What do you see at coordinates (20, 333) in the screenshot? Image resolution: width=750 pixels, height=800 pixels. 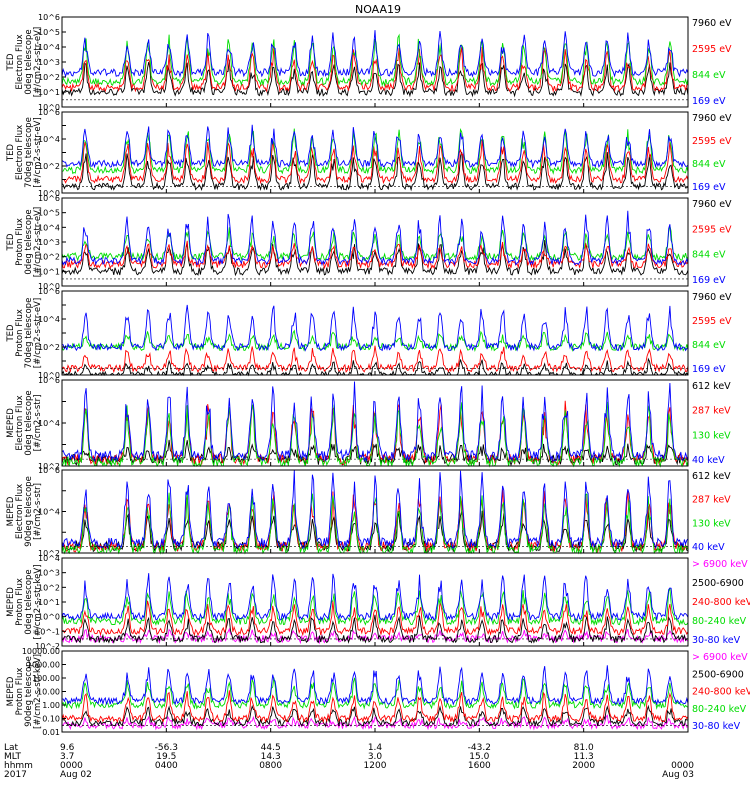 I see `ylabel-line: Proton Flux` at bounding box center [20, 333].